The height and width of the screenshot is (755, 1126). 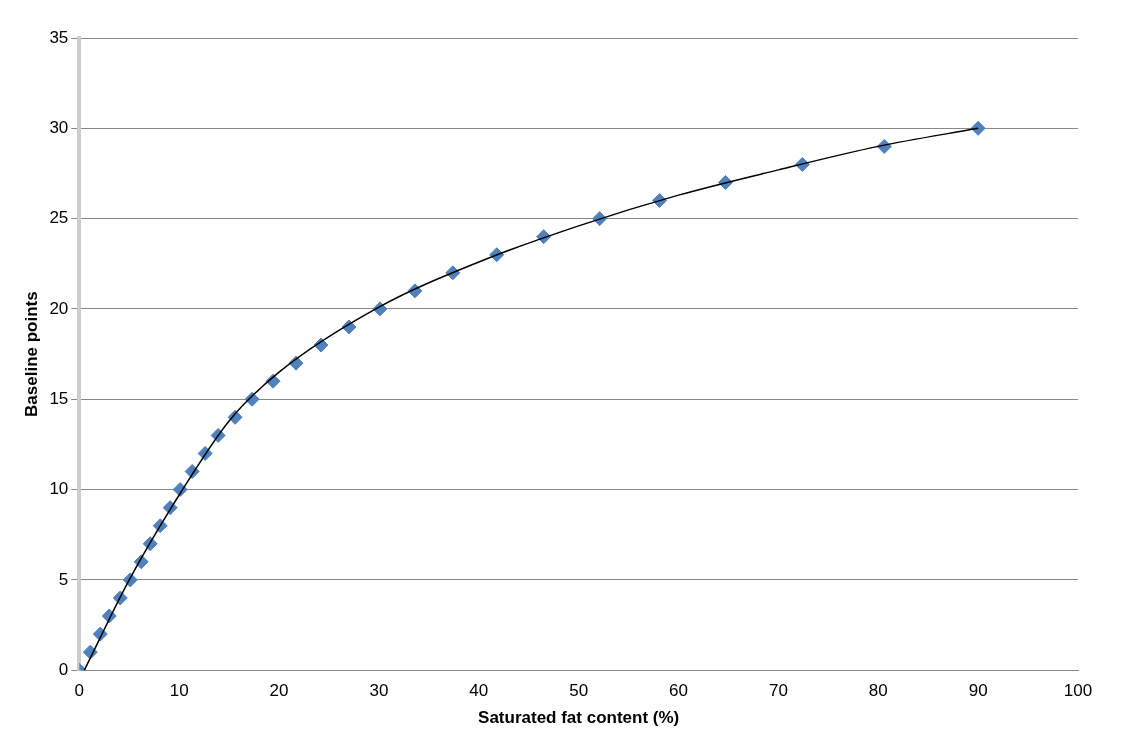 I want to click on y-tick-label: 35, so click(x=59, y=37).